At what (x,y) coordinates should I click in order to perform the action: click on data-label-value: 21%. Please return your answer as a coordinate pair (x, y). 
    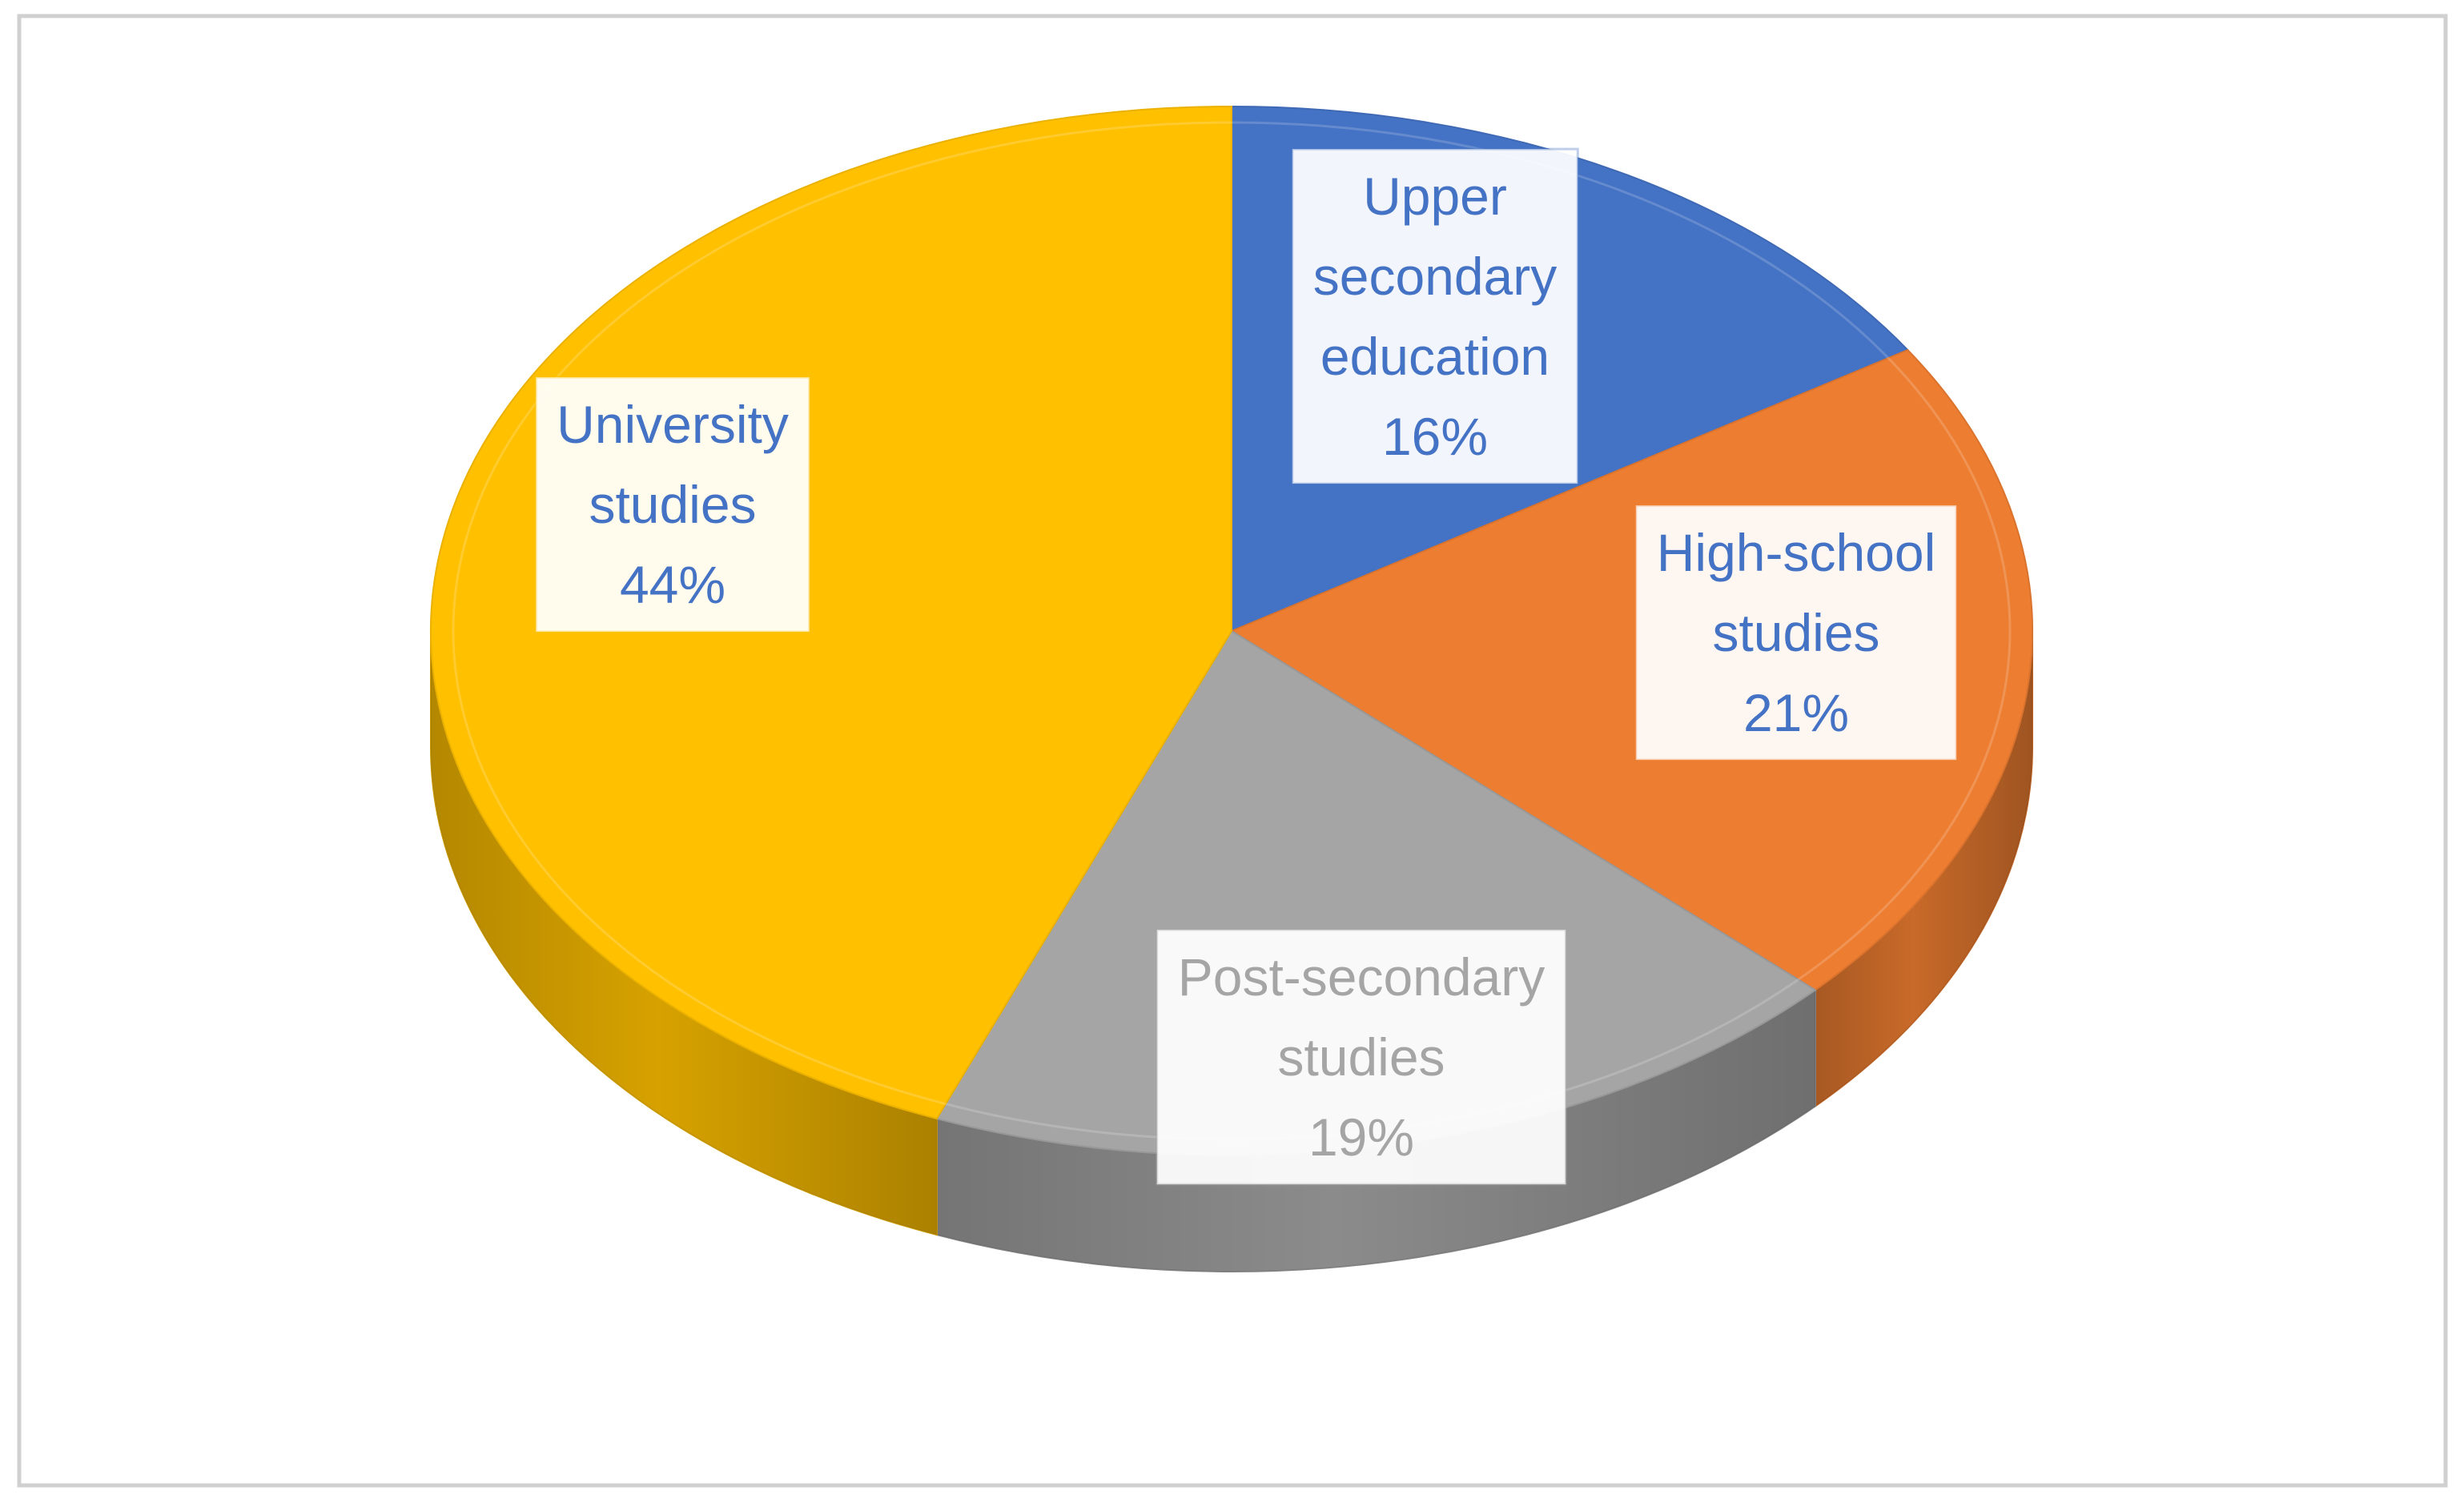
    Looking at the image, I should click on (1796, 712).